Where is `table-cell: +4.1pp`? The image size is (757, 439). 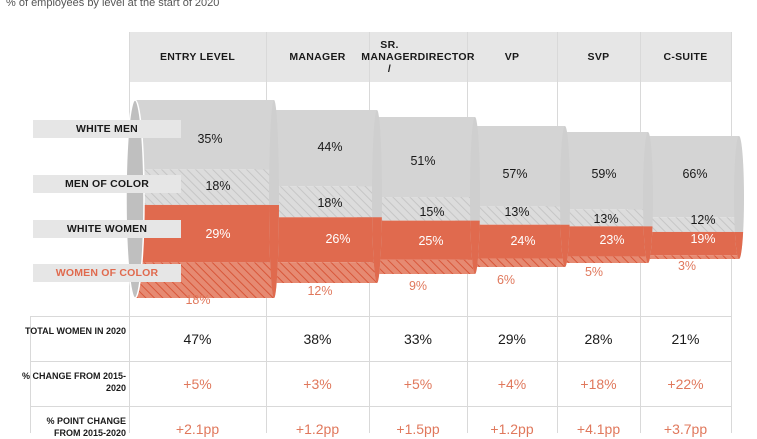 table-cell: +4.1pp is located at coordinates (598, 429).